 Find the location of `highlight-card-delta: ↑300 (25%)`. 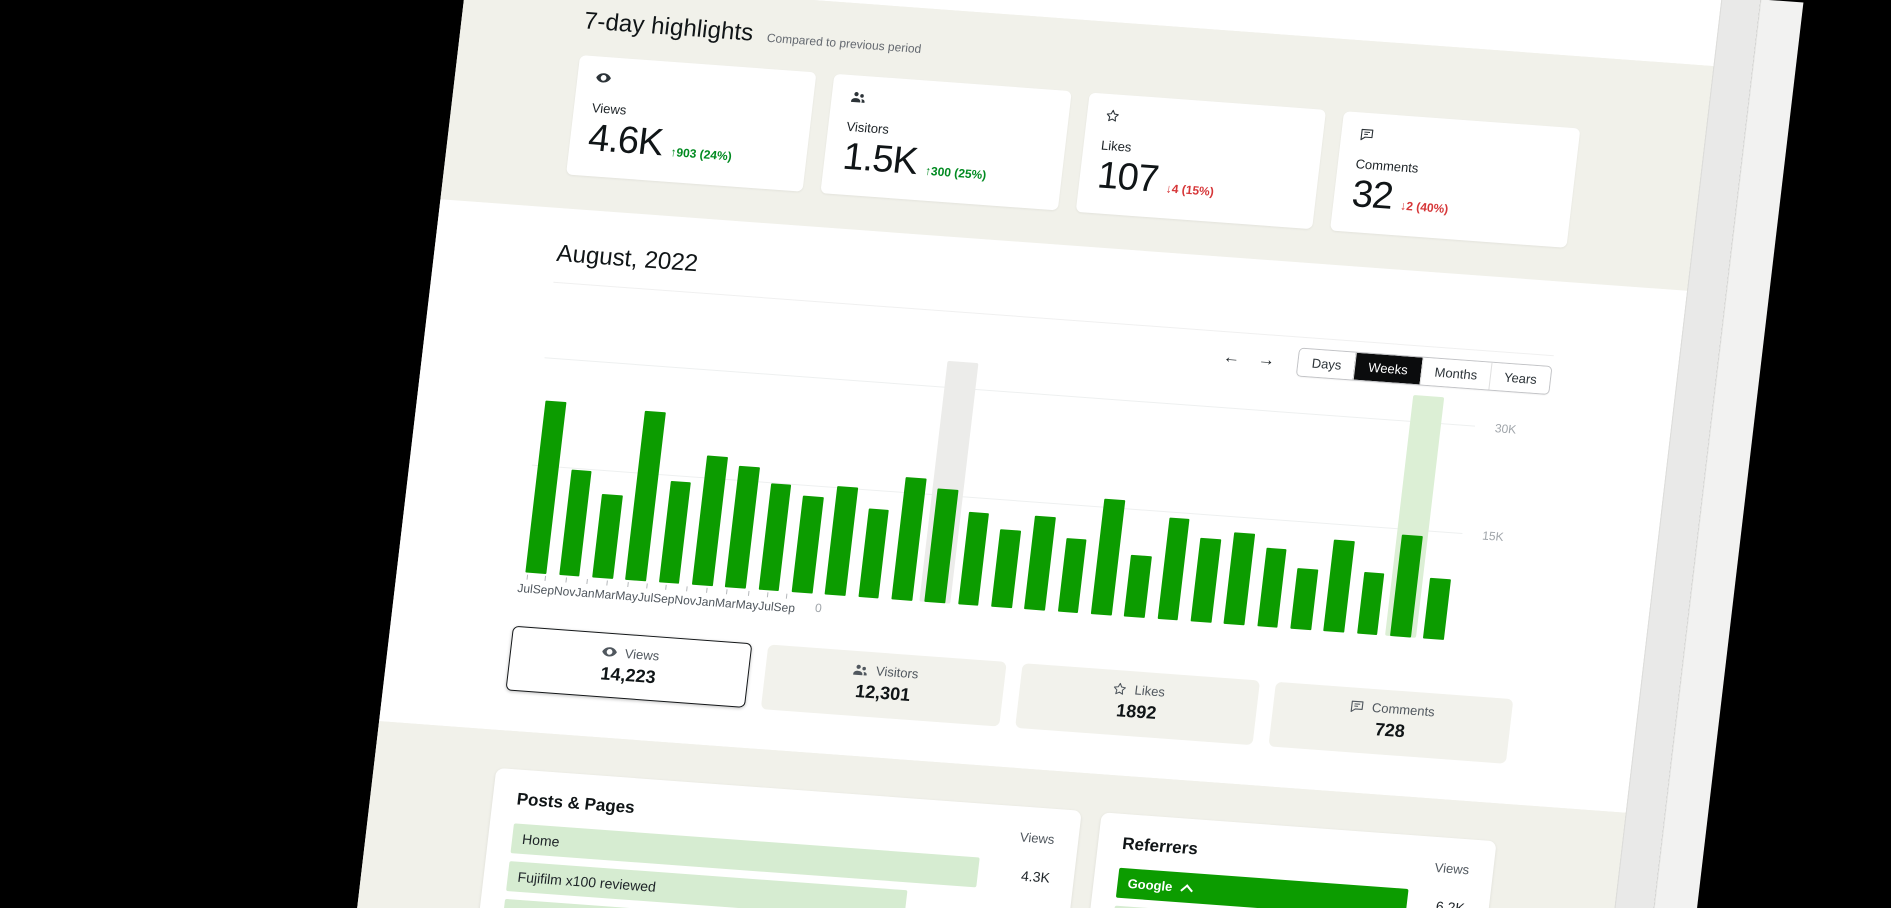

highlight-card-delta: ↑300 (25%) is located at coordinates (956, 173).